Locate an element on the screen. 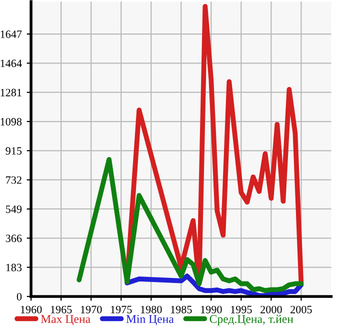 Image resolution: width=345 pixels, height=335 pixels. x-tick-label: 1970 is located at coordinates (91, 310).